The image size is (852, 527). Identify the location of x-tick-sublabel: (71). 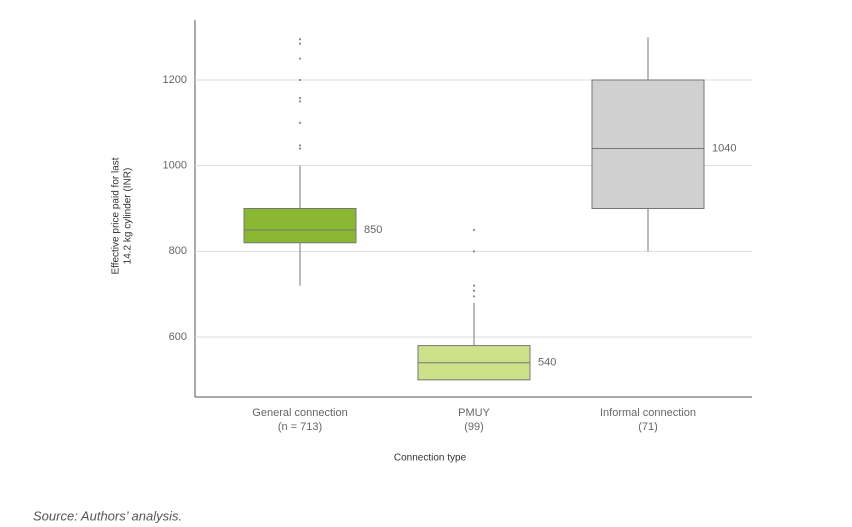
(648, 427).